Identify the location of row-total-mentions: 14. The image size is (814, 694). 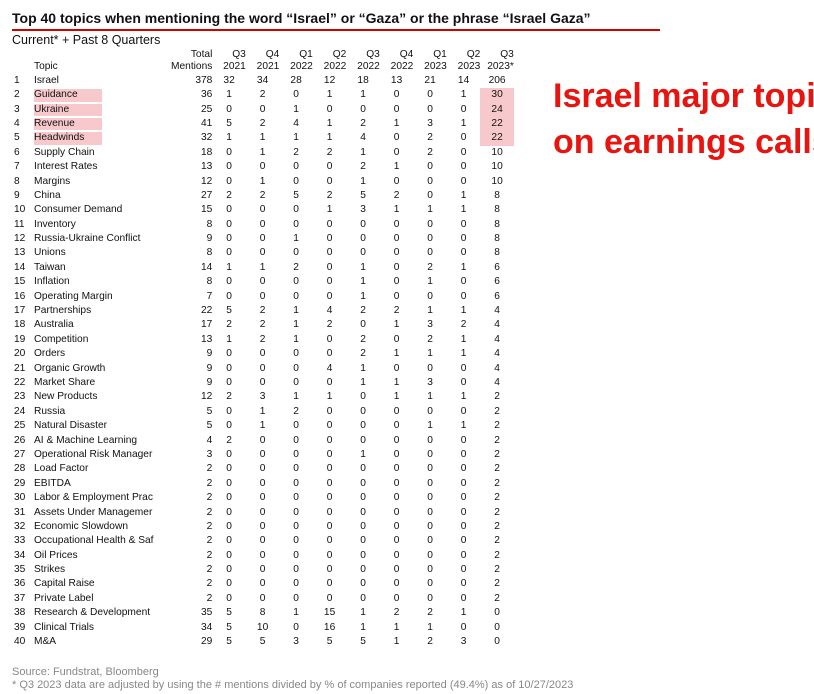
(207, 267).